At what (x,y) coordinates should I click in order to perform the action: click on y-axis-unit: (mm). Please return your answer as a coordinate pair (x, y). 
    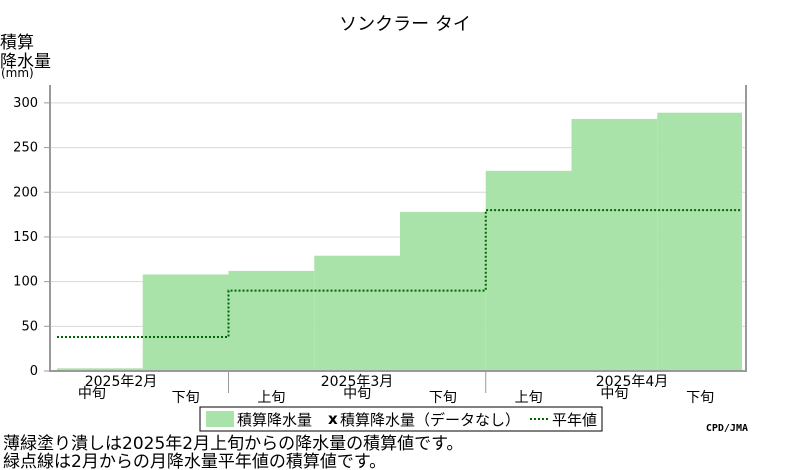
    Looking at the image, I should click on (17, 73).